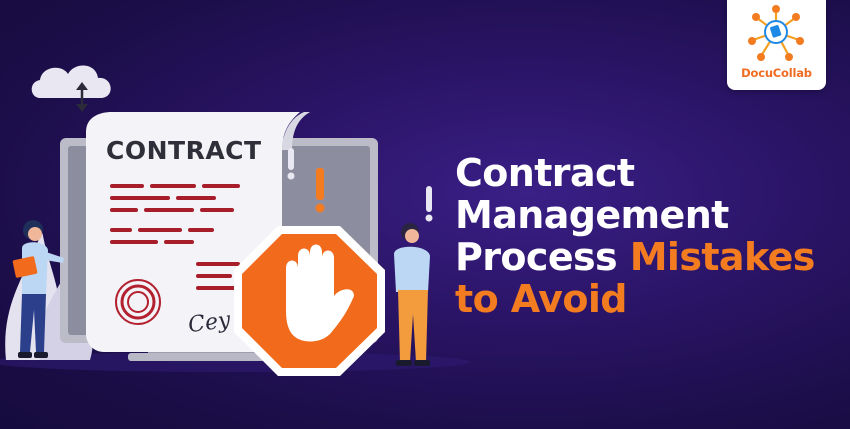  Describe the element at coordinates (722, 257) in the screenshot. I see `title-mistakes: Mistakes` at that location.